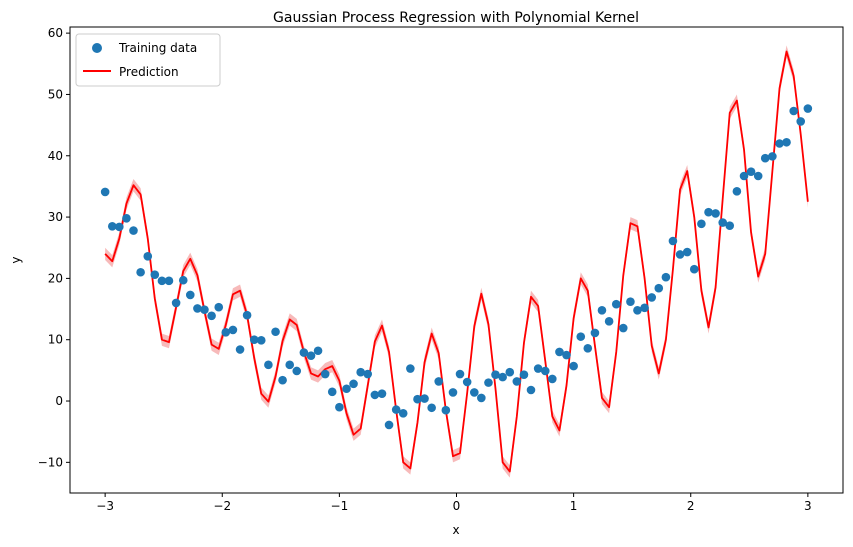 The width and height of the screenshot is (853, 547). I want to click on legend-box, so click(148, 60).